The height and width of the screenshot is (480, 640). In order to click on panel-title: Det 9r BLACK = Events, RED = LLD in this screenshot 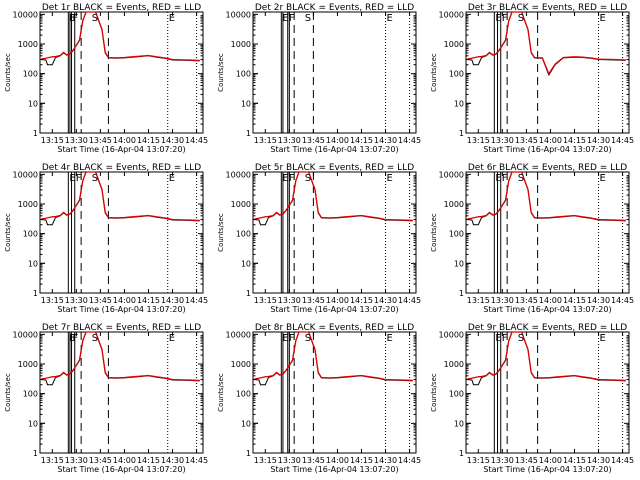, I will do `click(547, 328)`.